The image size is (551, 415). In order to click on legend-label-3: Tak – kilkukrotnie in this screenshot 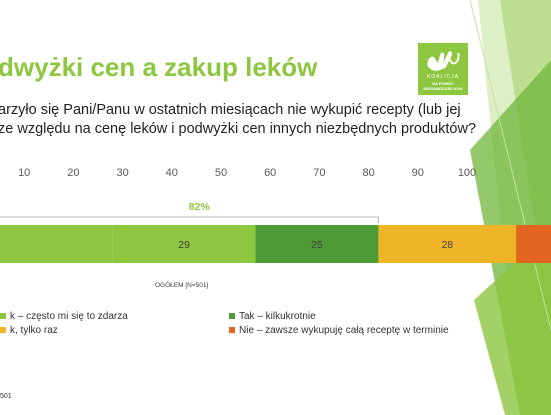, I will do `click(277, 316)`.